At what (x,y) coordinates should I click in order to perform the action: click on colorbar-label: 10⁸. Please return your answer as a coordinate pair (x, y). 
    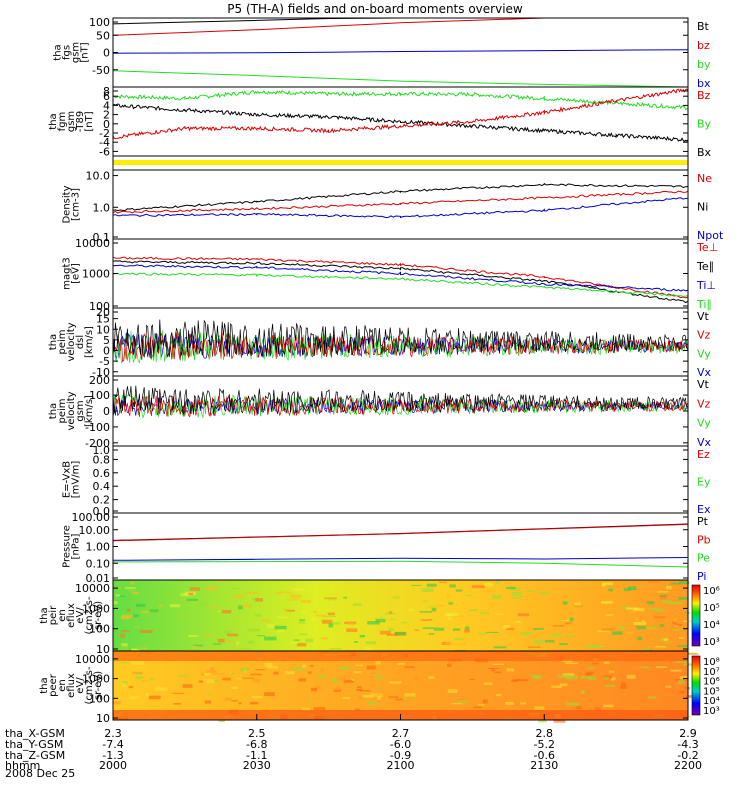
    Looking at the image, I should click on (711, 662).